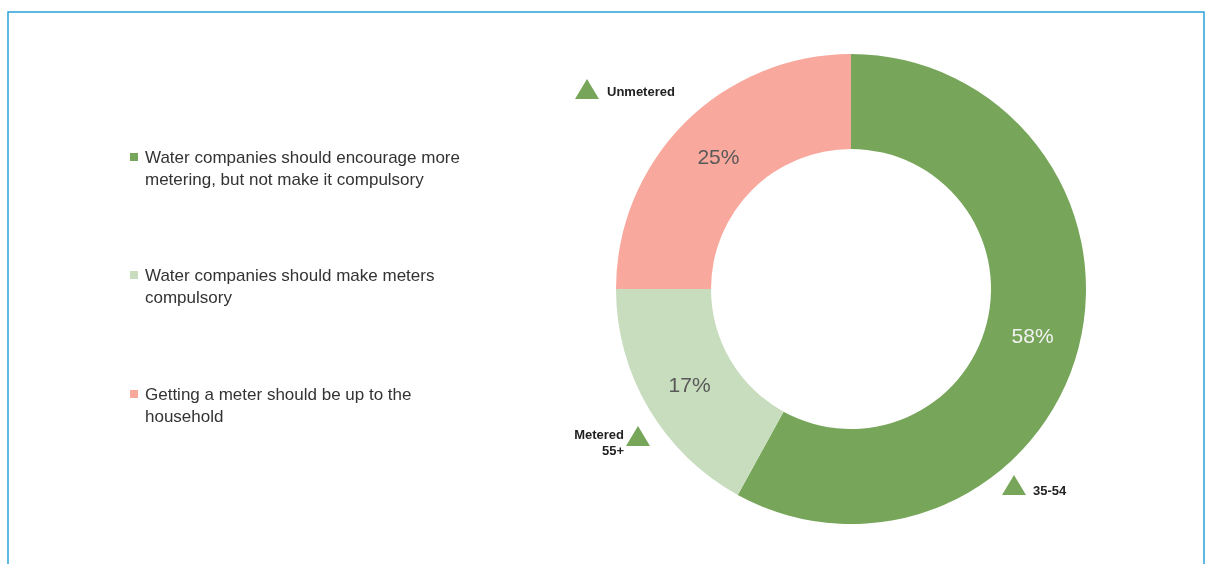 This screenshot has height=564, width=1208. Describe the element at coordinates (641, 91) in the screenshot. I see `text: Unmetered` at that location.